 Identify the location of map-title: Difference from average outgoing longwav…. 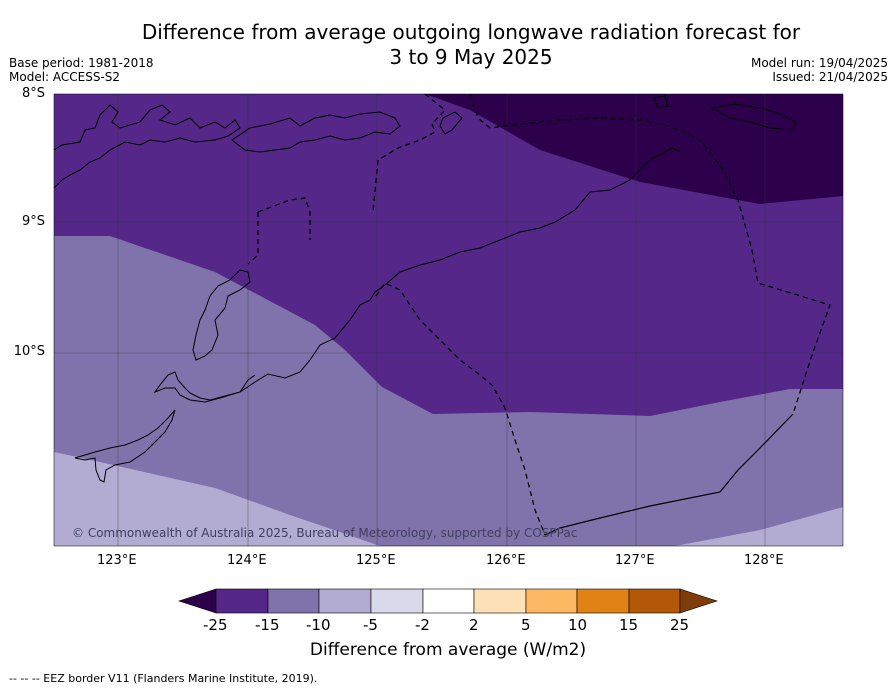
(448, 45).